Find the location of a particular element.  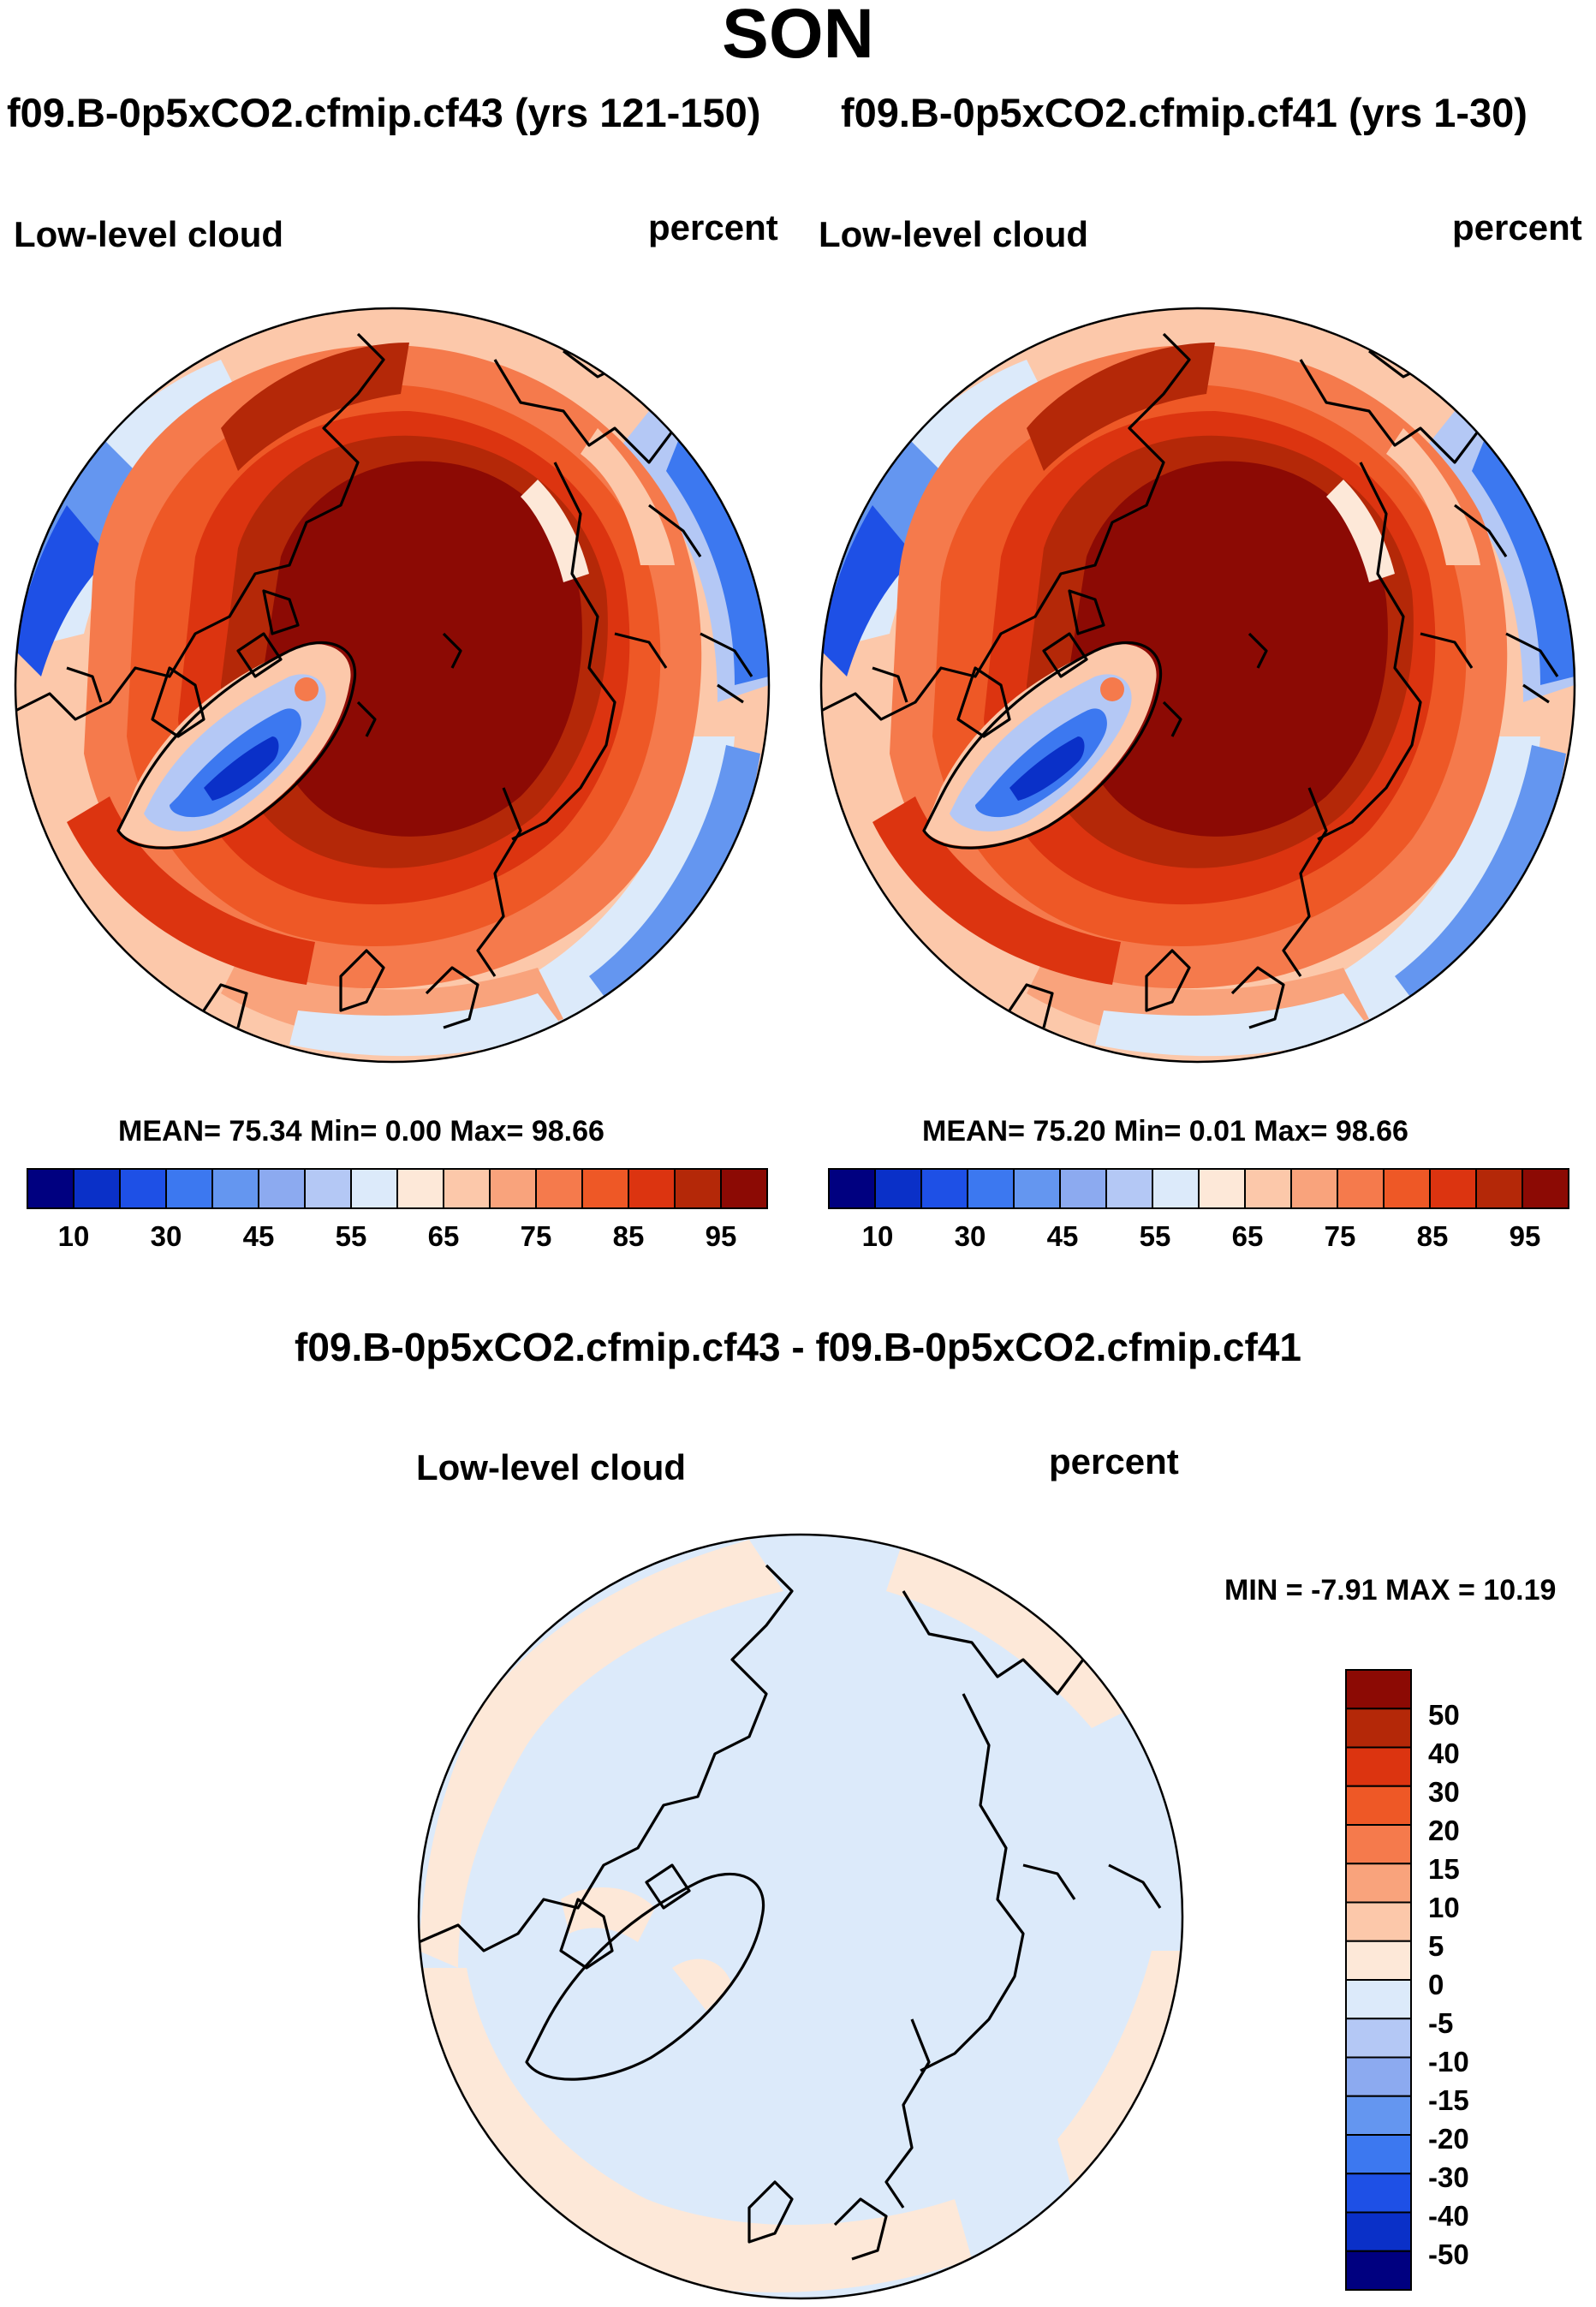

cb2-tick: 85 is located at coordinates (1432, 1236).